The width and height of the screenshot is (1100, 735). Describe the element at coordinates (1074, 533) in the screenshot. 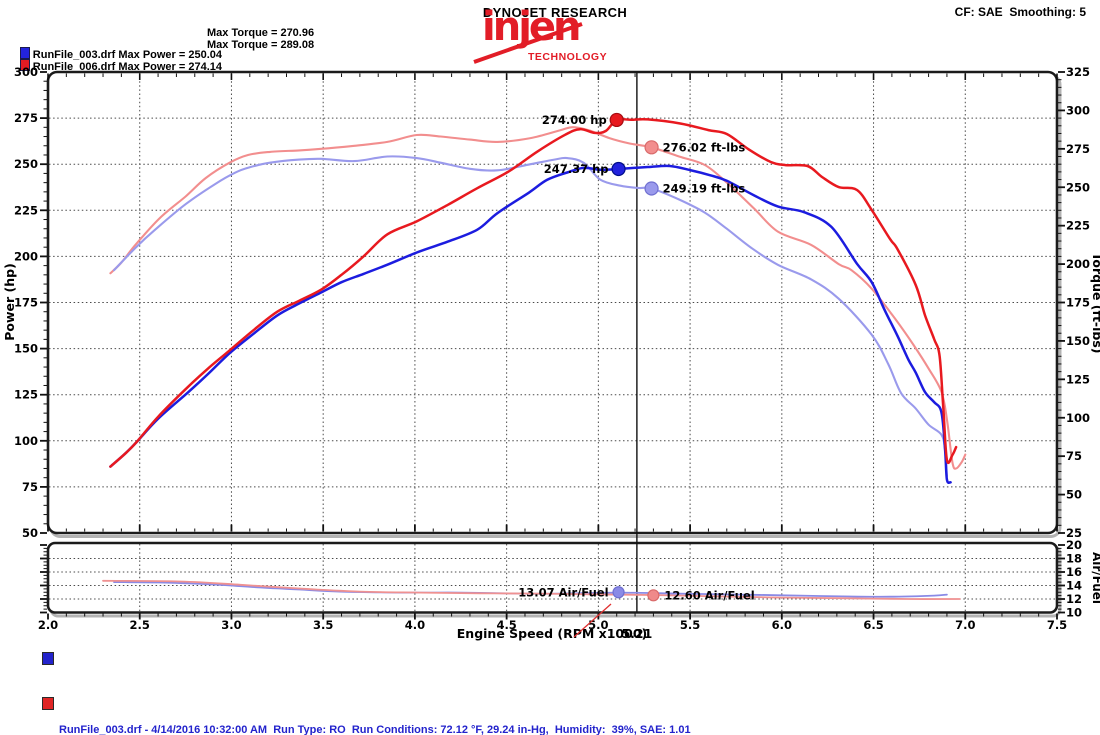

I see `svg-text: 25` at that location.